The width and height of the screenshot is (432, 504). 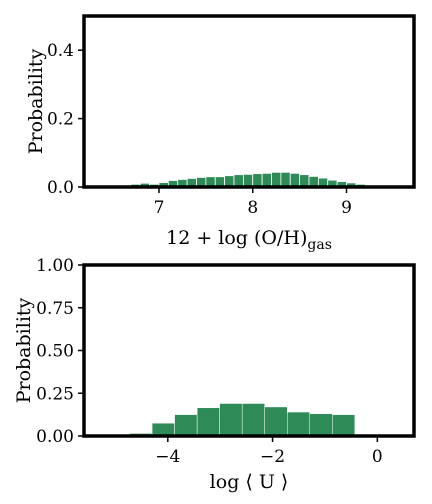 I want to click on bottom-x-tick-label: 0, so click(x=377, y=457).